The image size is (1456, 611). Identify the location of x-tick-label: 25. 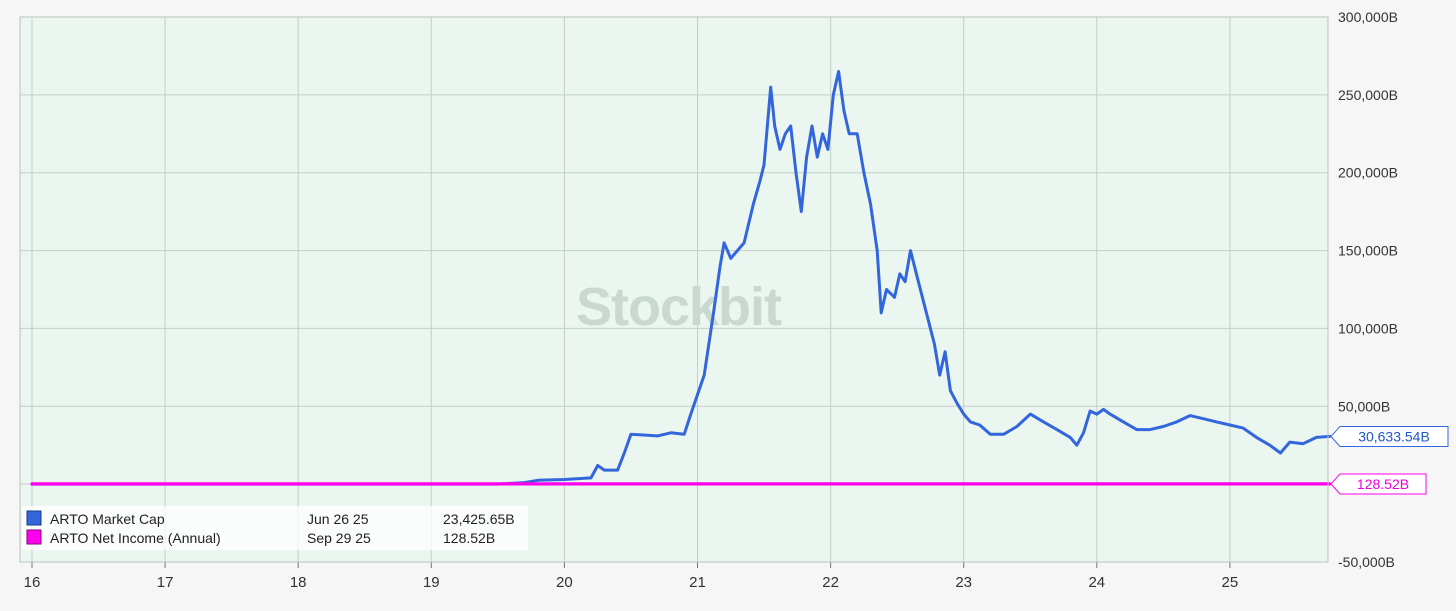
(1230, 582).